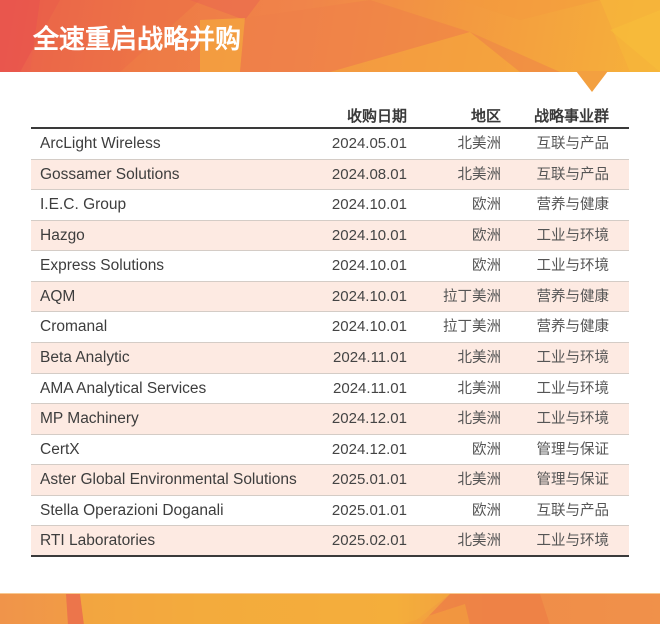  I want to click on table-row: Hazgo 2024.10.01 欧洲 工业与环境, so click(330, 236).